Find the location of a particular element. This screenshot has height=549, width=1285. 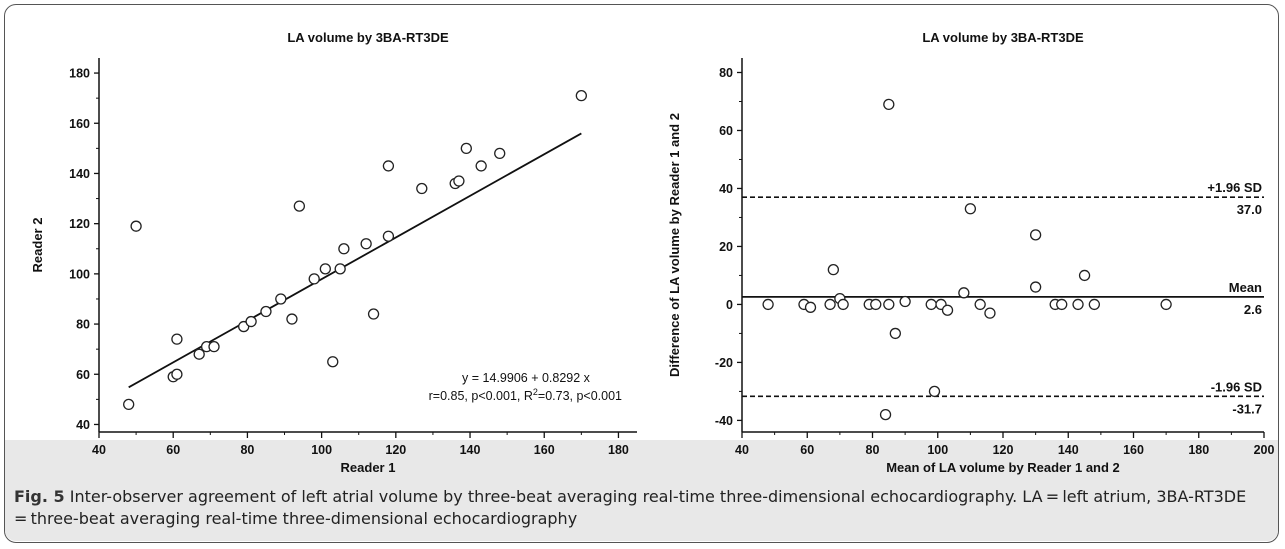

reference-line-value: 37.0 is located at coordinates (1249, 209).